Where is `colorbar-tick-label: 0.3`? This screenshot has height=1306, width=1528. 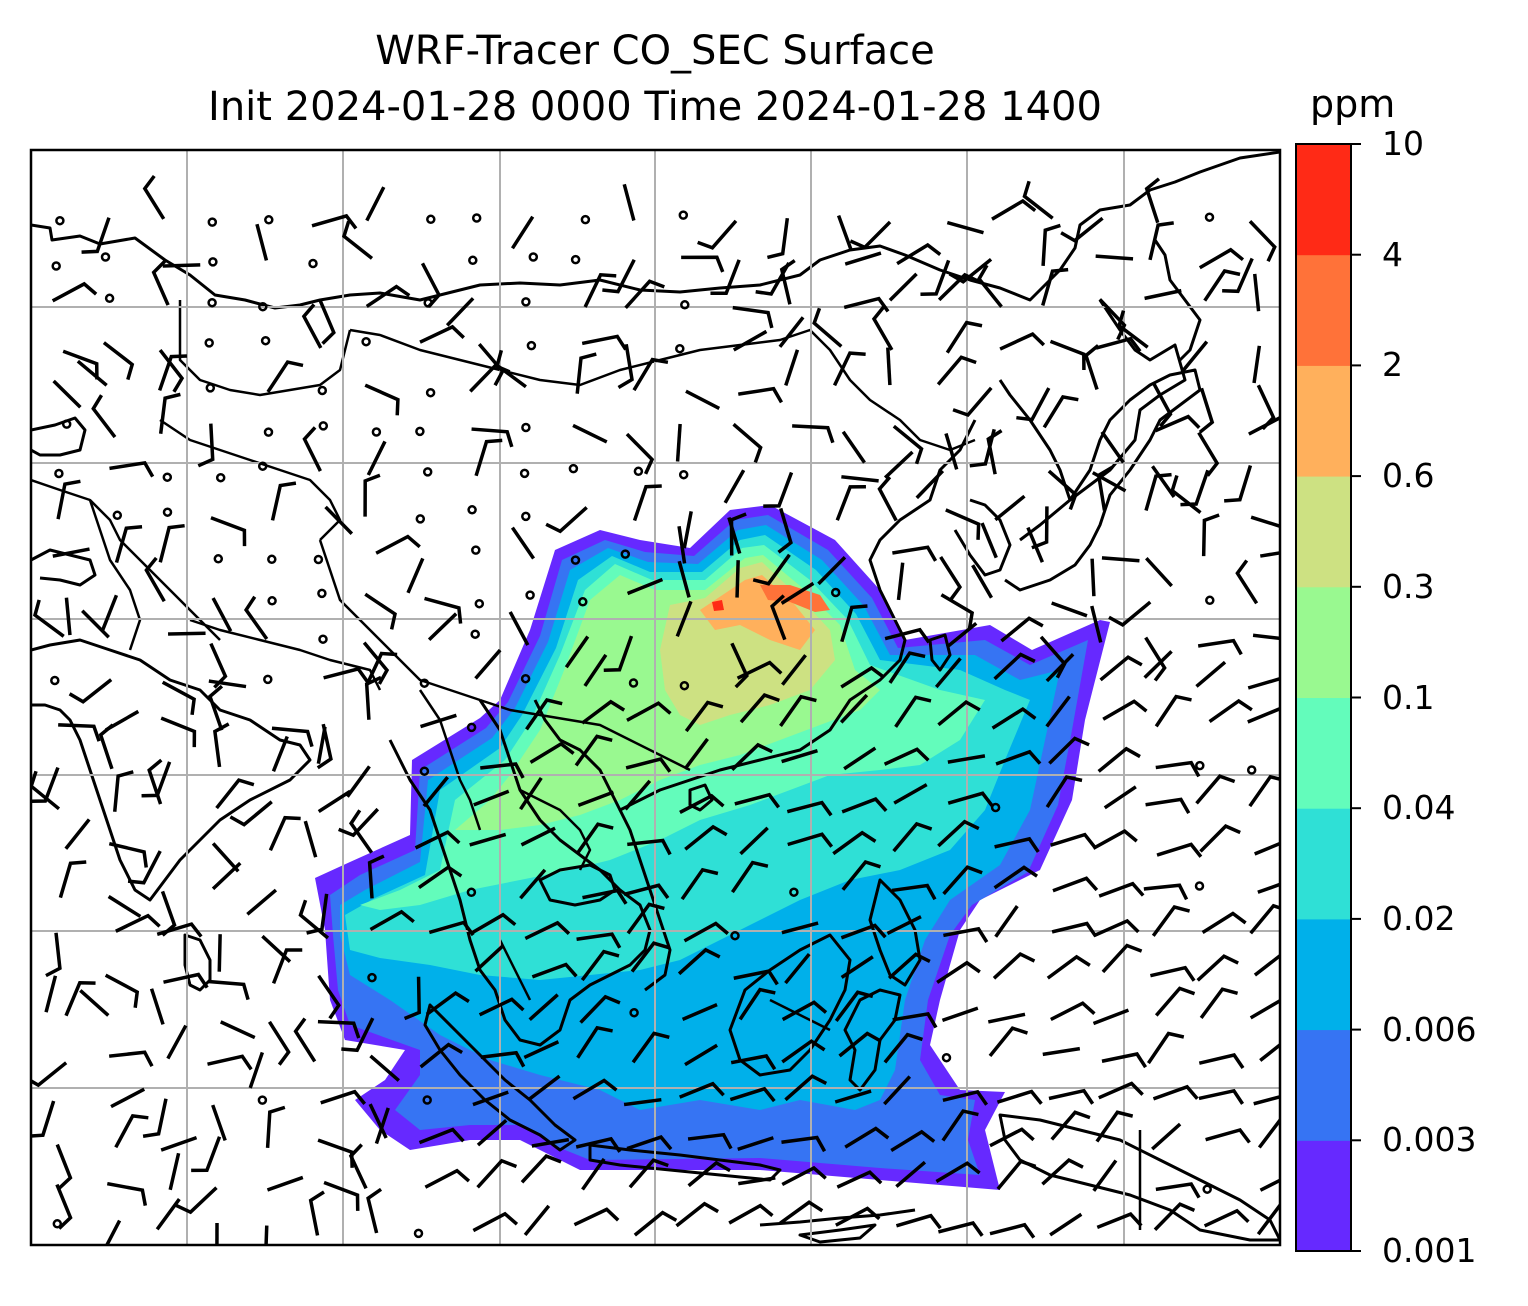 colorbar-tick-label: 0.3 is located at coordinates (1408, 586).